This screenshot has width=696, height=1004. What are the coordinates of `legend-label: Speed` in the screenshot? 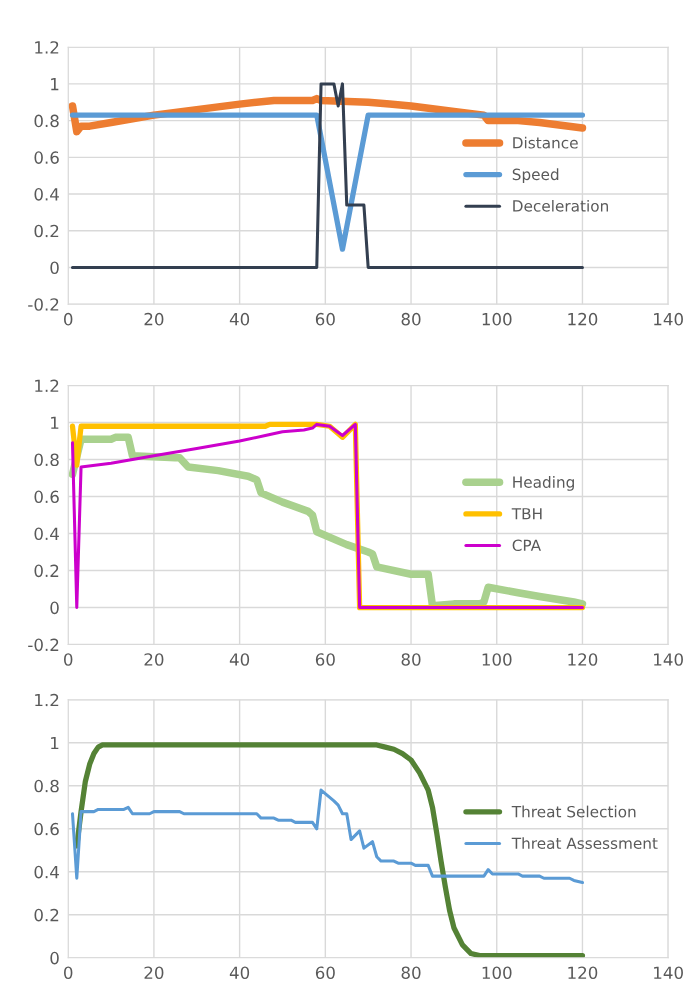 It's located at (535, 176).